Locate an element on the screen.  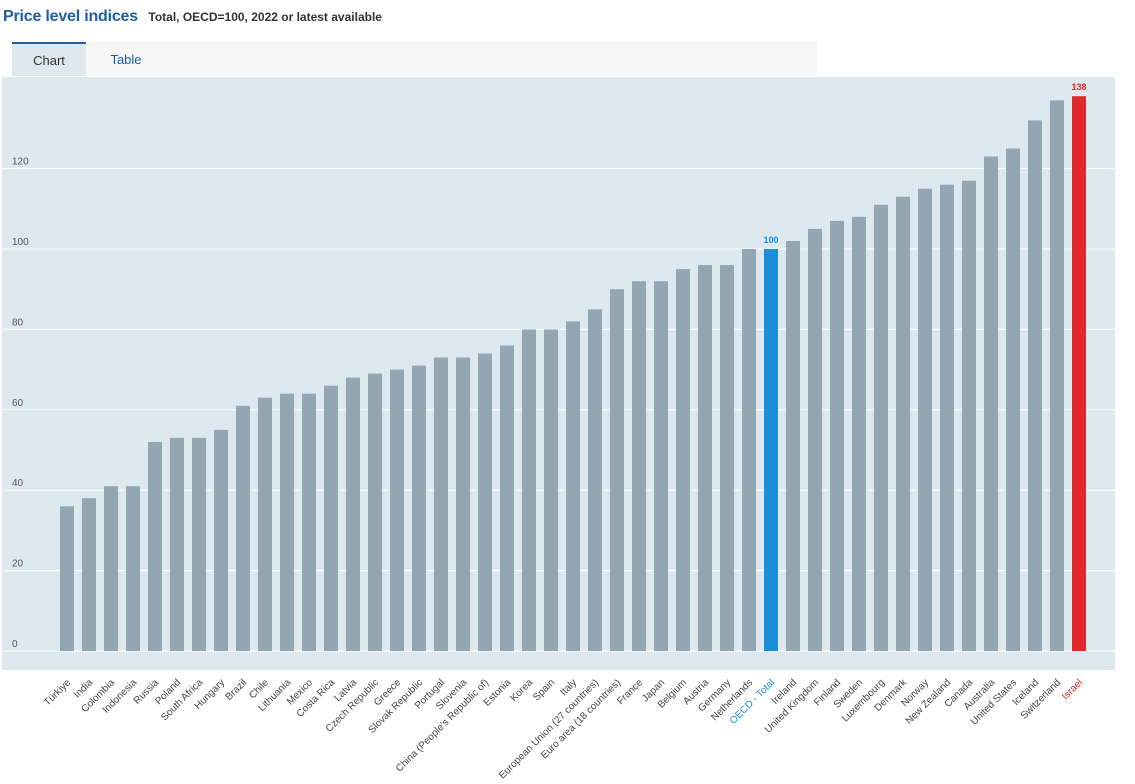
x-tick-label: Türkiye is located at coordinates (57, 692).